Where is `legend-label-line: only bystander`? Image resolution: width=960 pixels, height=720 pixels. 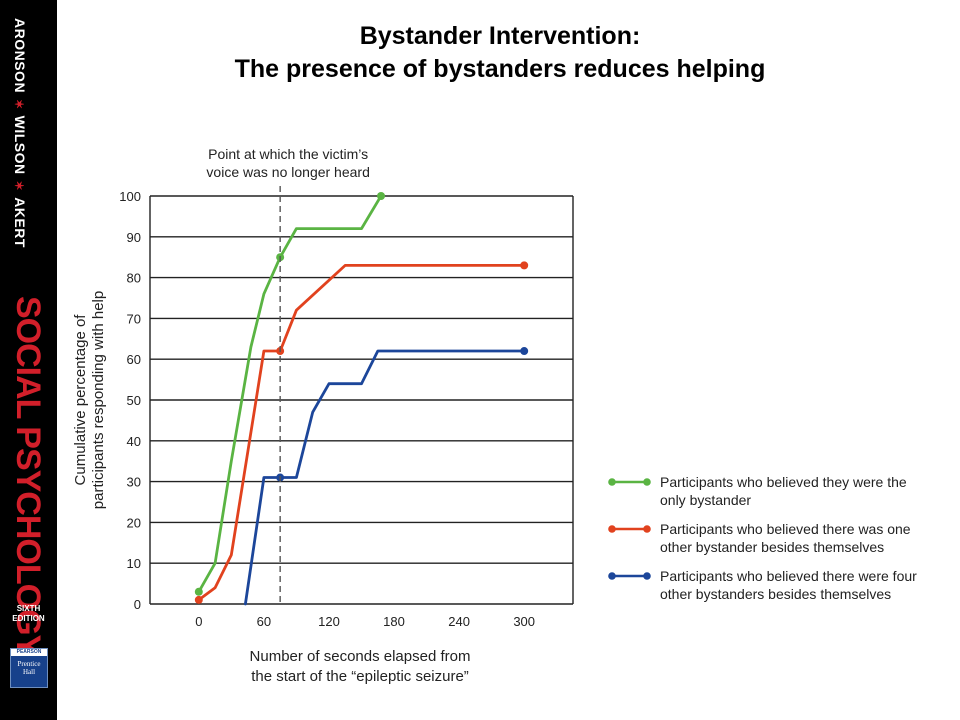
legend-label-line: only bystander is located at coordinates (705, 500).